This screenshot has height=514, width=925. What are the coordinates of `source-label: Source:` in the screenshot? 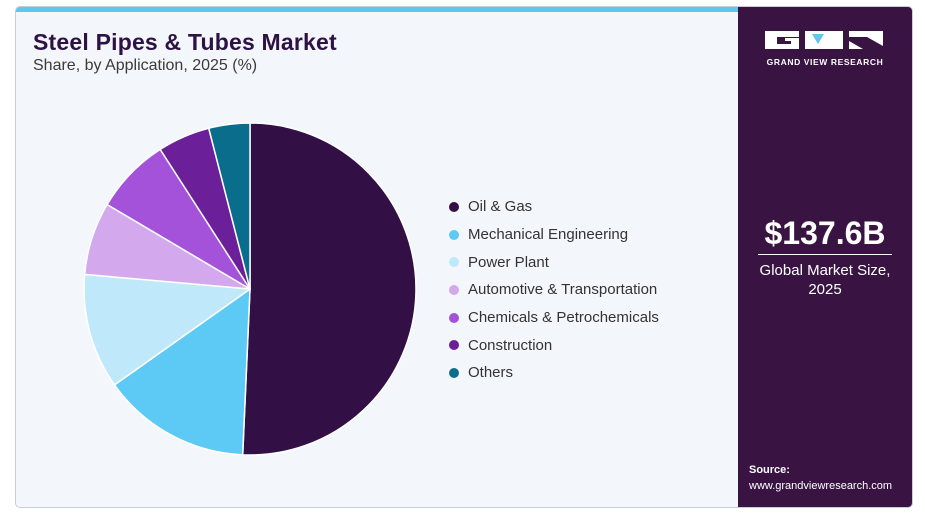 It's located at (769, 470).